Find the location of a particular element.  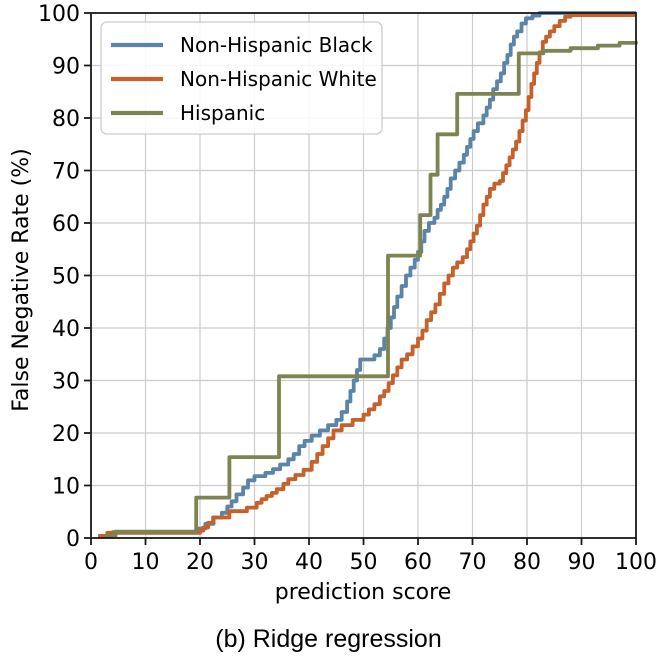

y-tick-label: 20 is located at coordinates (66, 434).